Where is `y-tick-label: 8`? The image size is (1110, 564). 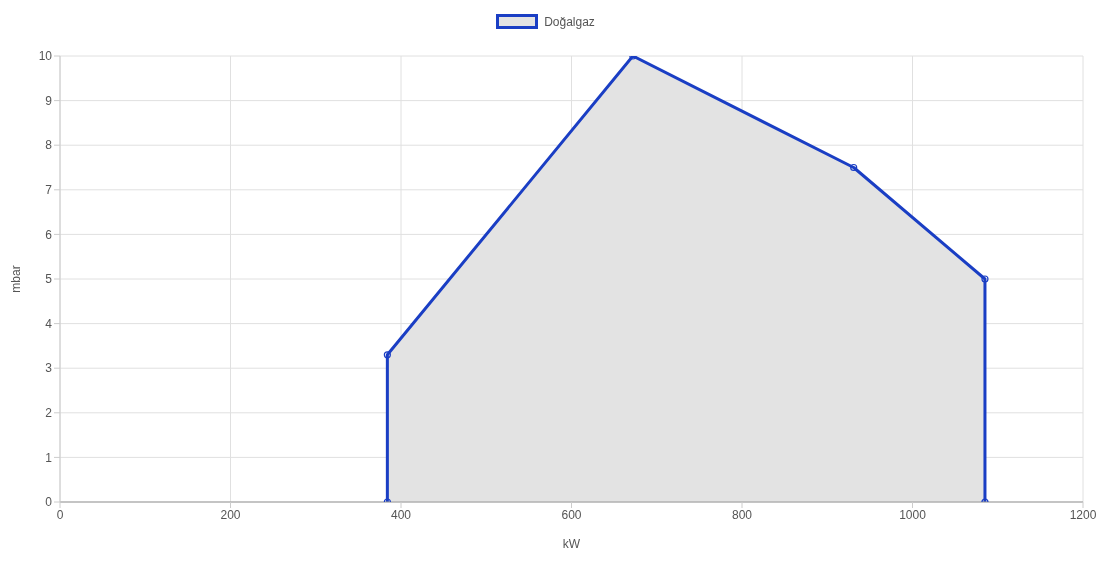
y-tick-label: 8 is located at coordinates (49, 145).